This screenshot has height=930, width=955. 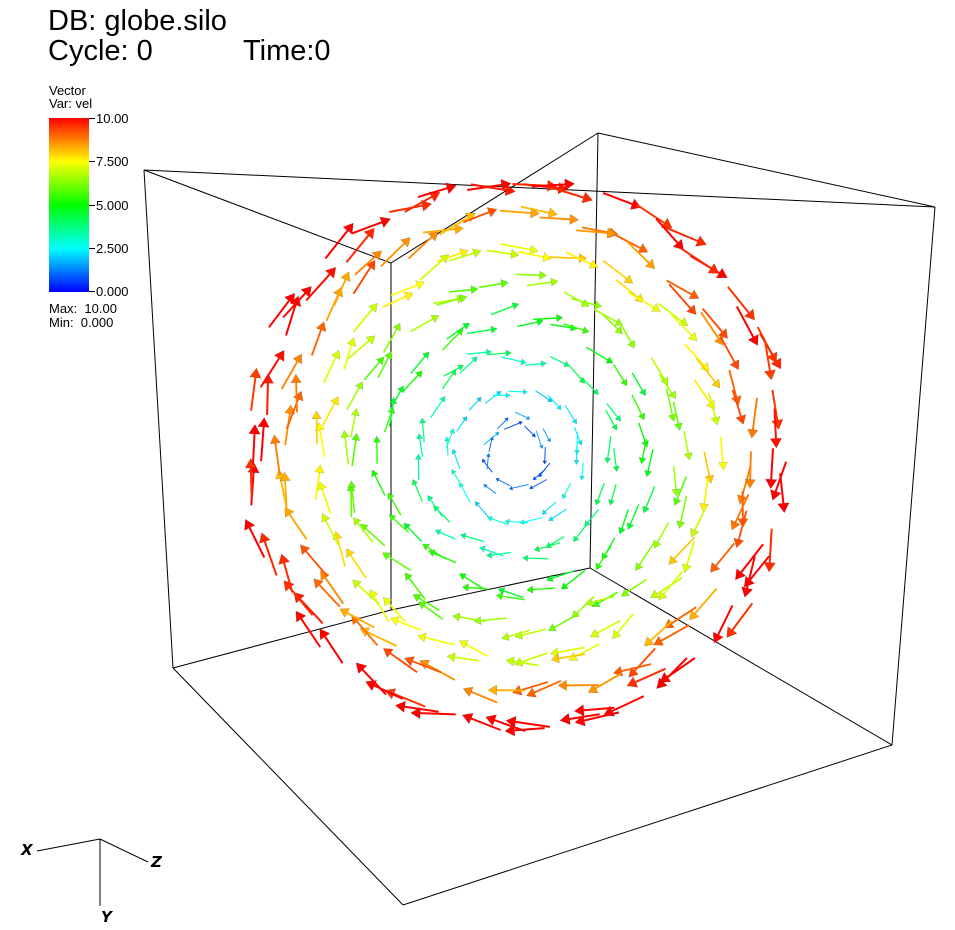 I want to click on legend-tick-label: 2.500, so click(x=112, y=248).